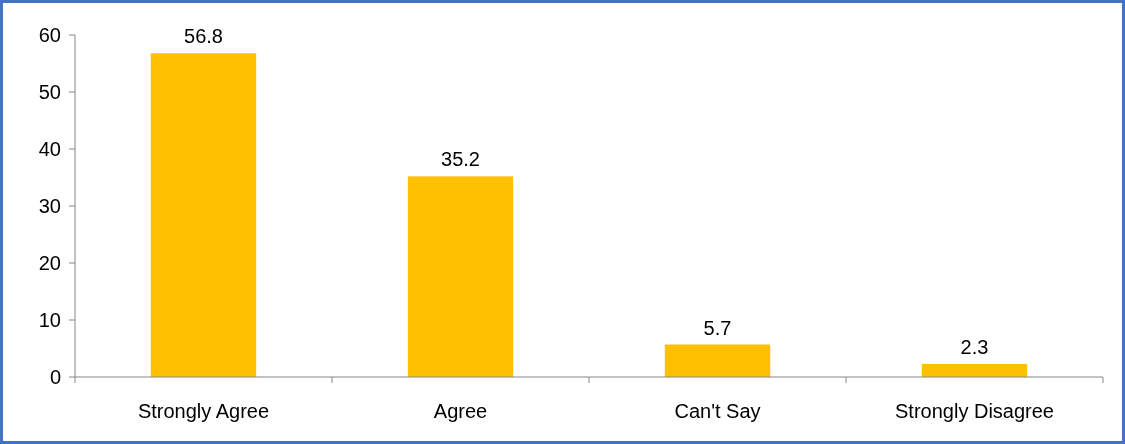  What do you see at coordinates (203, 411) in the screenshot?
I see `x-tick-label: Strongly Agree` at bounding box center [203, 411].